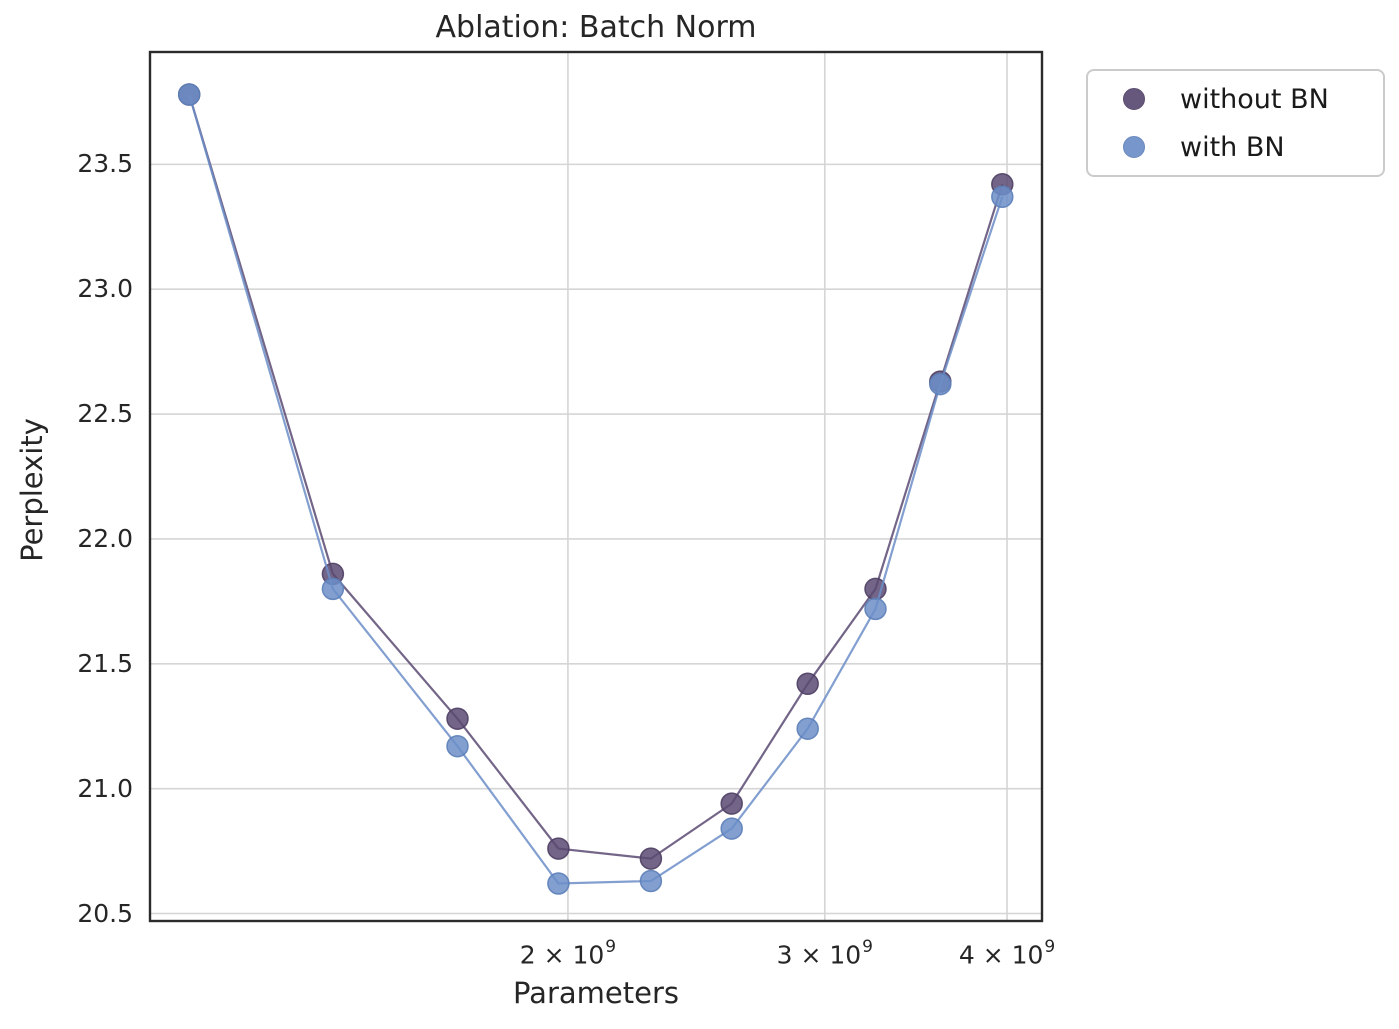  What do you see at coordinates (1232, 147) in the screenshot?
I see `legend-label-with-bn: with BN` at bounding box center [1232, 147].